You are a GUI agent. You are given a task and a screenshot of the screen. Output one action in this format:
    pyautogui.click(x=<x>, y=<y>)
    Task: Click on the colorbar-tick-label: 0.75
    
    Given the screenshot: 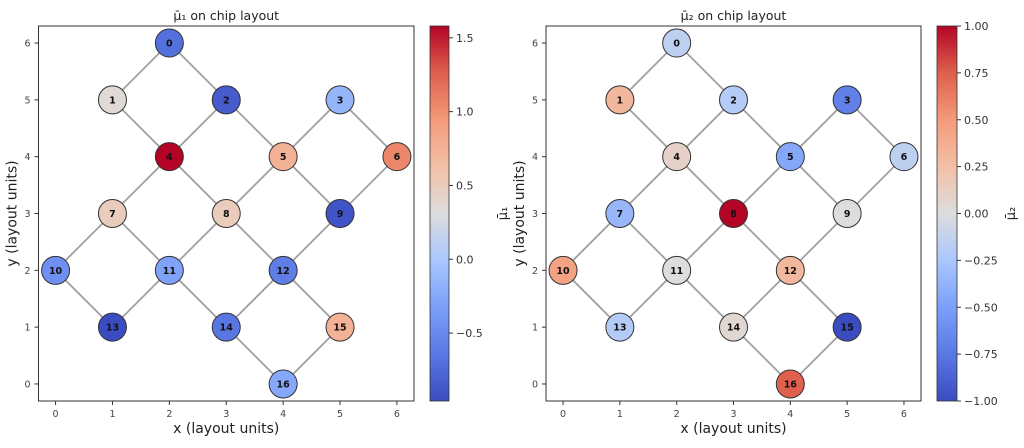 What is the action you would take?
    pyautogui.click(x=976, y=73)
    